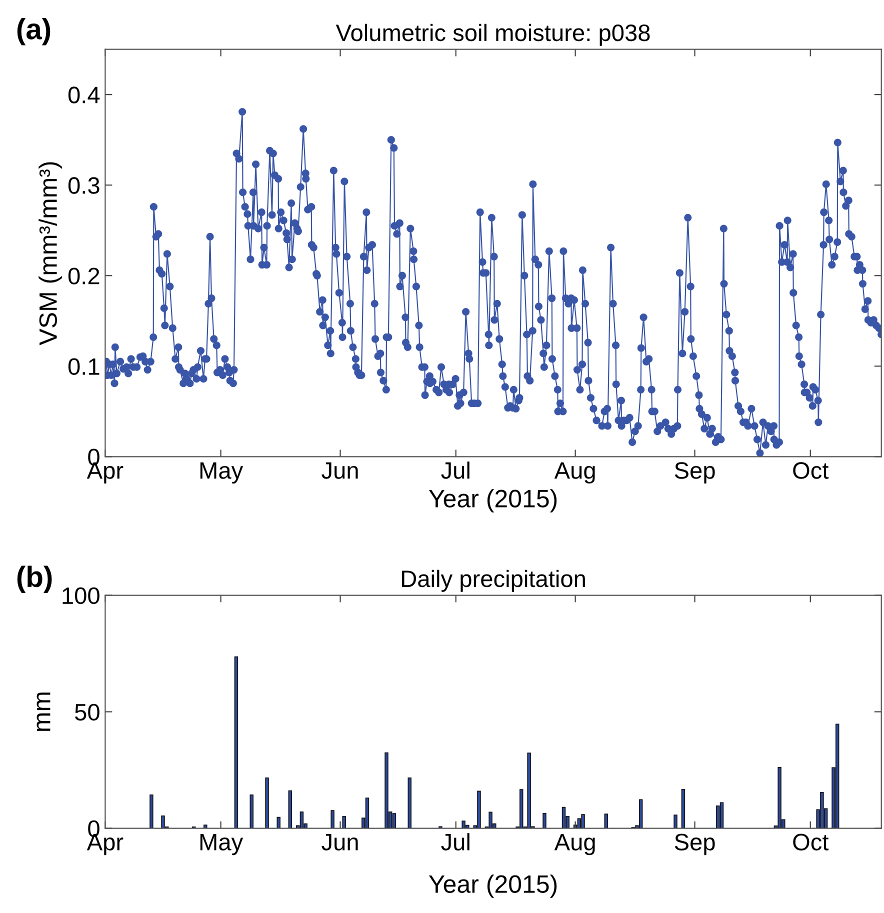  I want to click on y-axis-title: mm, so click(43, 711).